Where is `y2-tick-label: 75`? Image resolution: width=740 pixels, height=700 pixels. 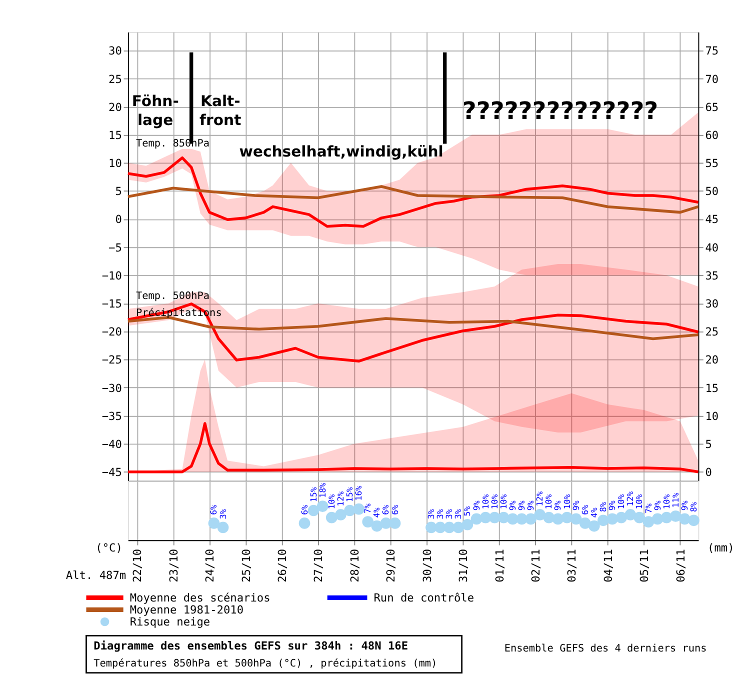
y2-tick-label: 75 is located at coordinates (712, 51).